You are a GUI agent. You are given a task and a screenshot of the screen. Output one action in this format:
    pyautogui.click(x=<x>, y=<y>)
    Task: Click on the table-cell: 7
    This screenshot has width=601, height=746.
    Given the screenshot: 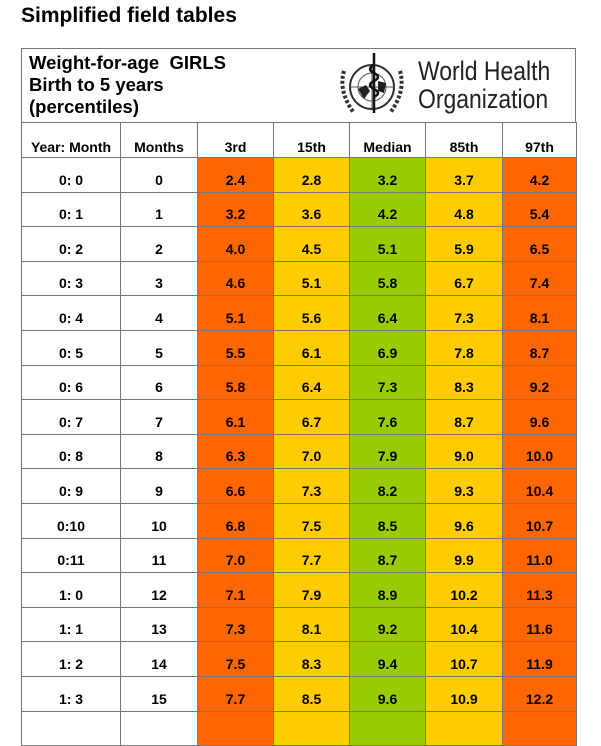 What is the action you would take?
    pyautogui.click(x=159, y=417)
    